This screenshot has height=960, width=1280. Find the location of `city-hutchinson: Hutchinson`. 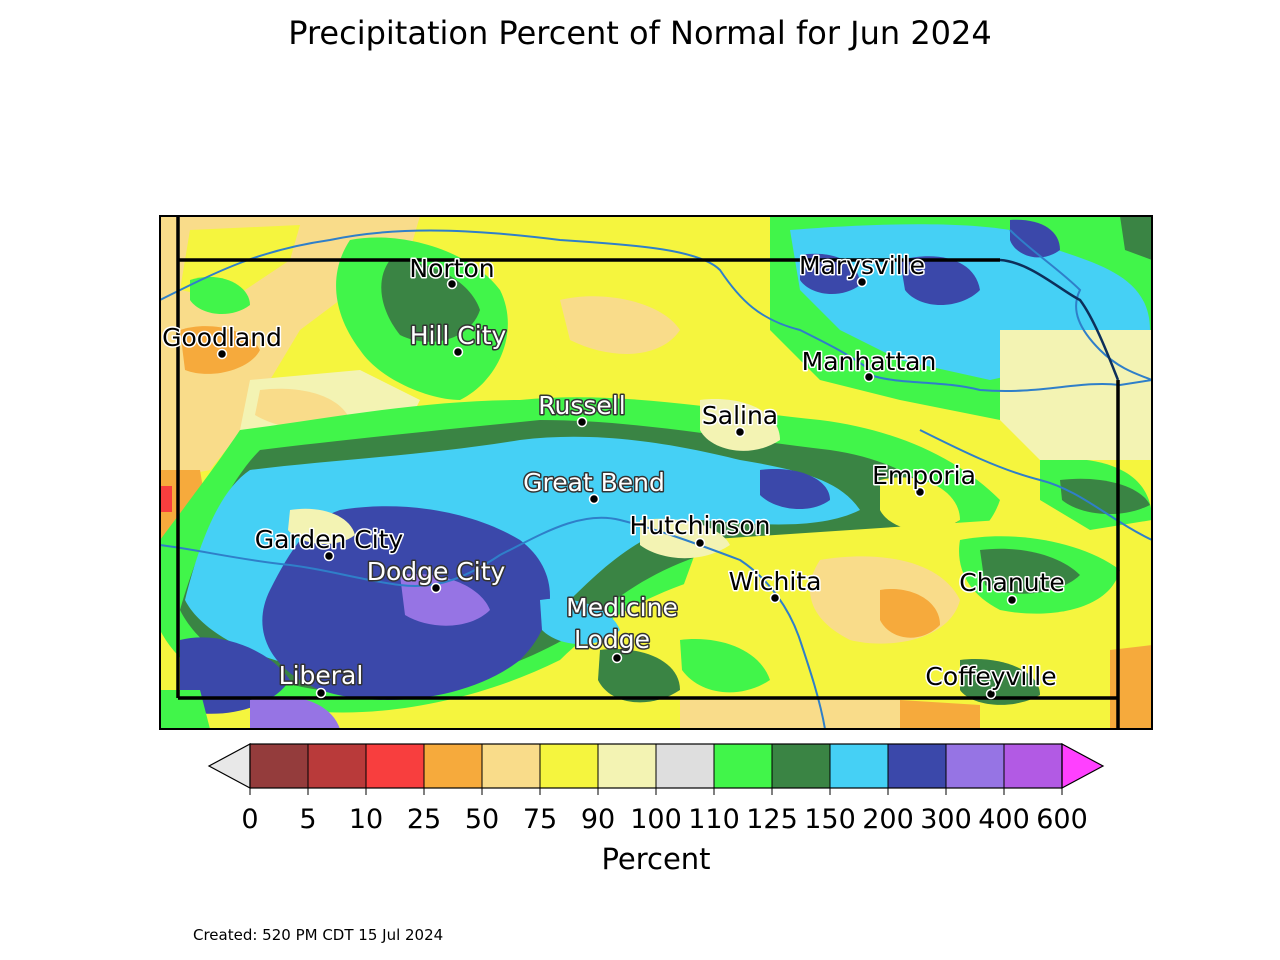

city-hutchinson: Hutchinson is located at coordinates (700, 529).